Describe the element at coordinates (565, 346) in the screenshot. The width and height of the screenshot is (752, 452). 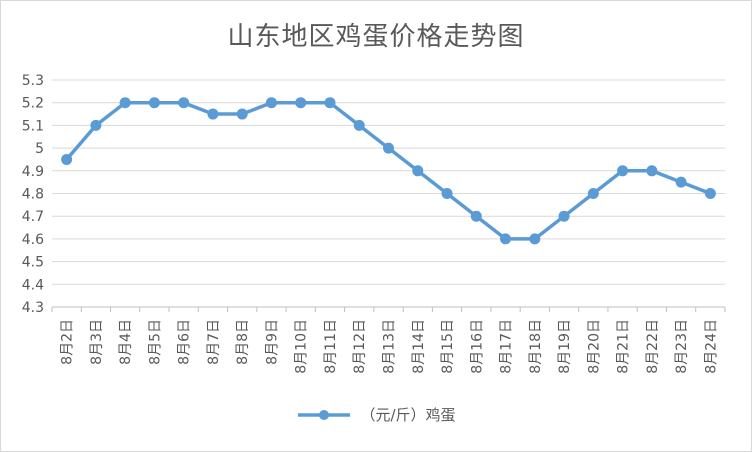
I see `x-tick-label: 8月19日` at that location.